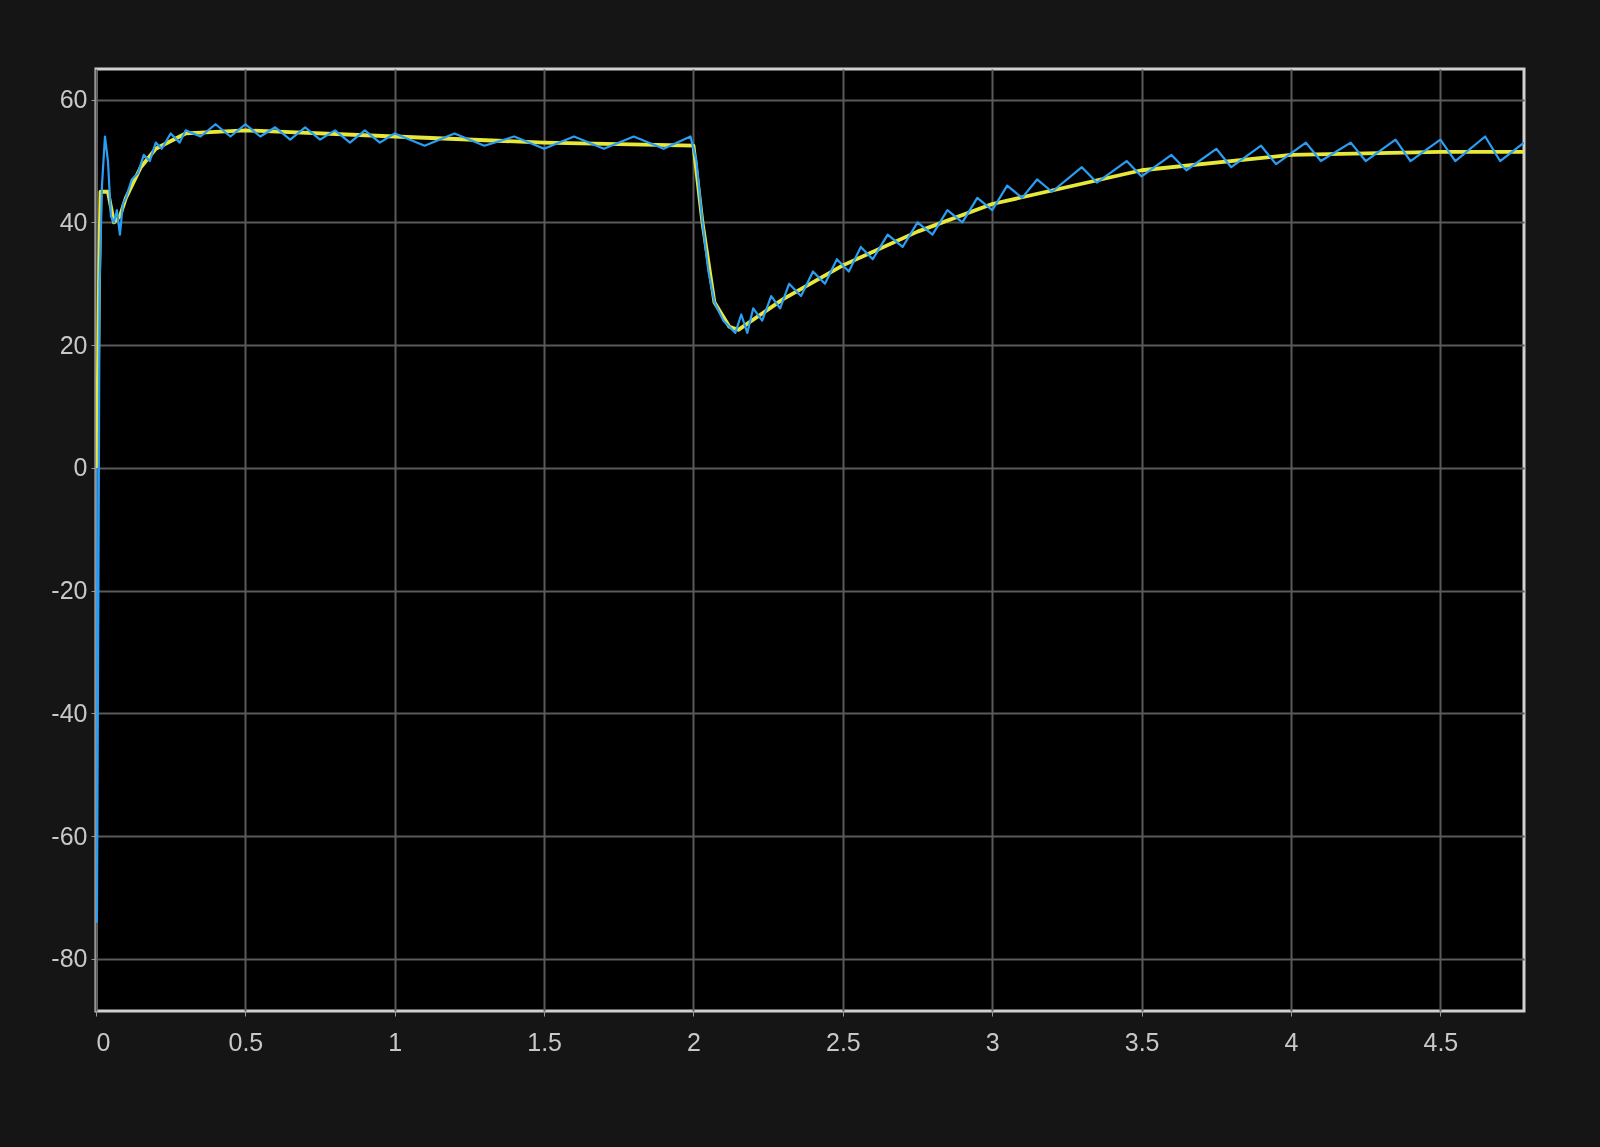 Image resolution: width=1600 pixels, height=1147 pixels. What do you see at coordinates (246, 1041) in the screenshot?
I see `x-tick-label: 0.5` at bounding box center [246, 1041].